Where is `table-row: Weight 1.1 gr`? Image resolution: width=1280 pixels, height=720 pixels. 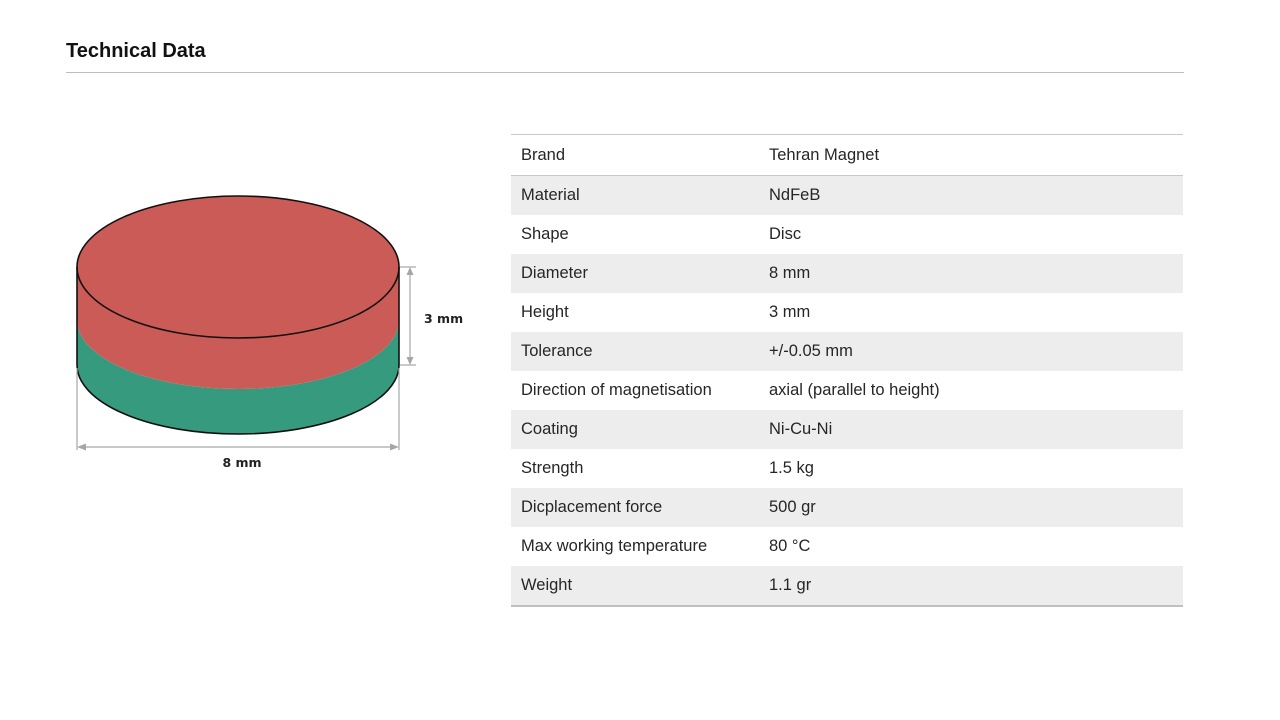 table-row: Weight 1.1 gr is located at coordinates (847, 586).